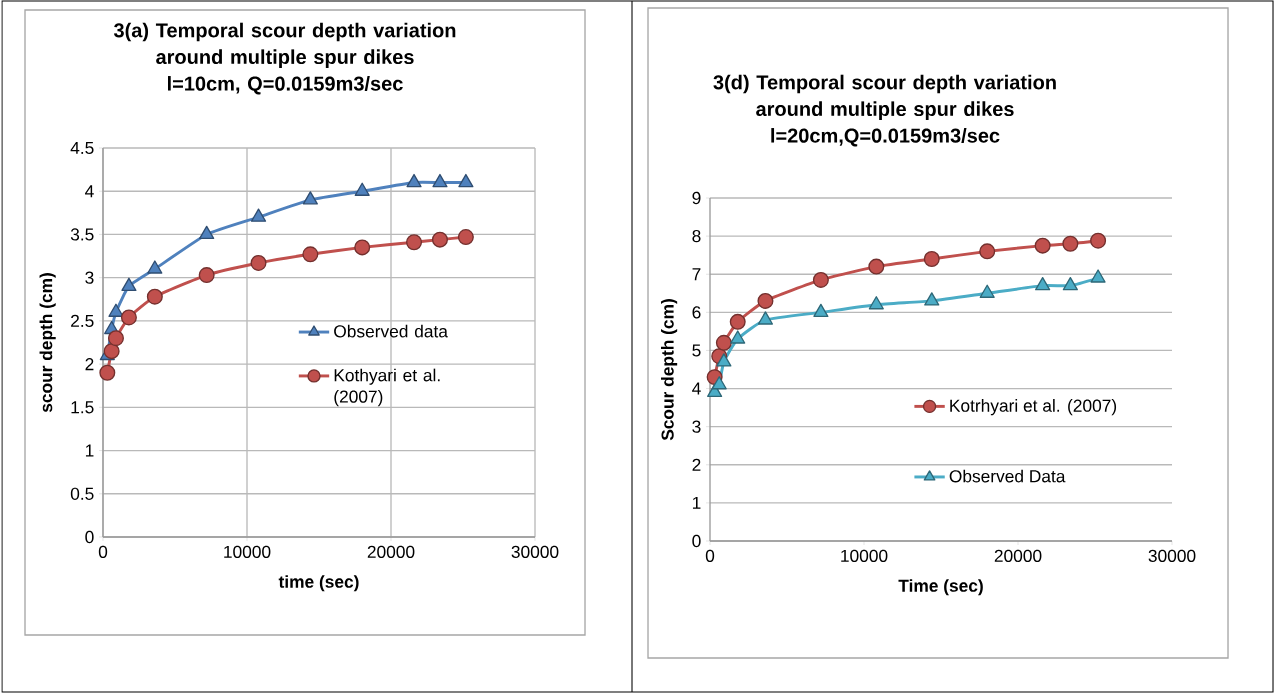 This screenshot has height=693, width=1275. I want to click on legend-label: Kotrhyari et al. (2007), so click(1033, 407).